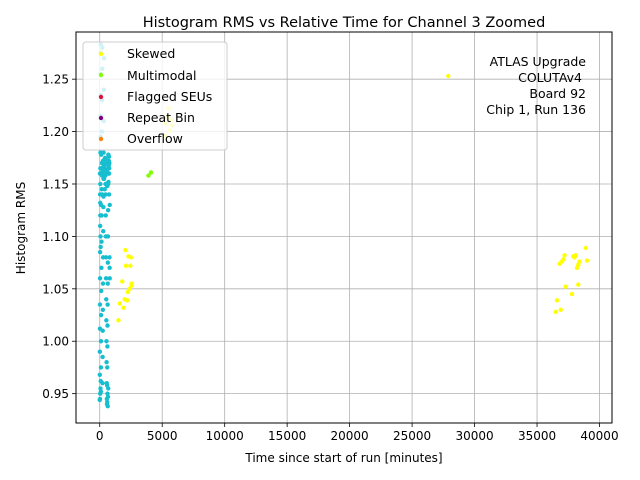 The width and height of the screenshot is (640, 480). I want to click on legend-label-repeat-bin: Repeat Bin, so click(161, 117).